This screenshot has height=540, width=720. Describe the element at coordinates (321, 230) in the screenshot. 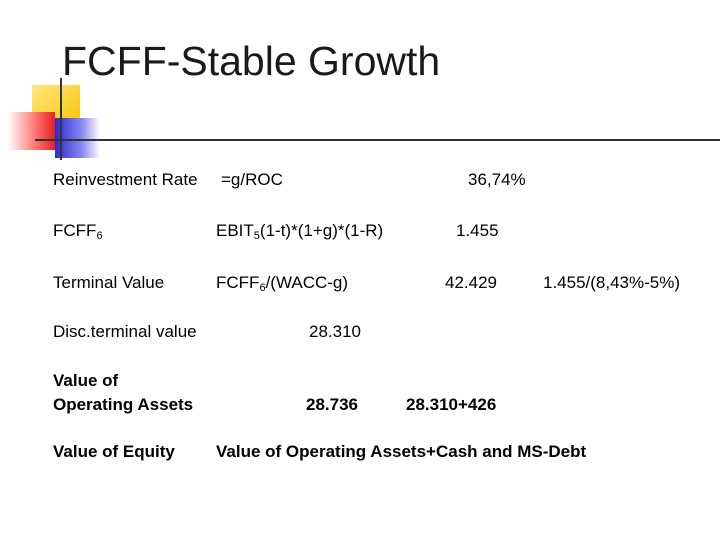

I see `formula-rest: (1-t)*(1+g)*(1-R)` at that location.